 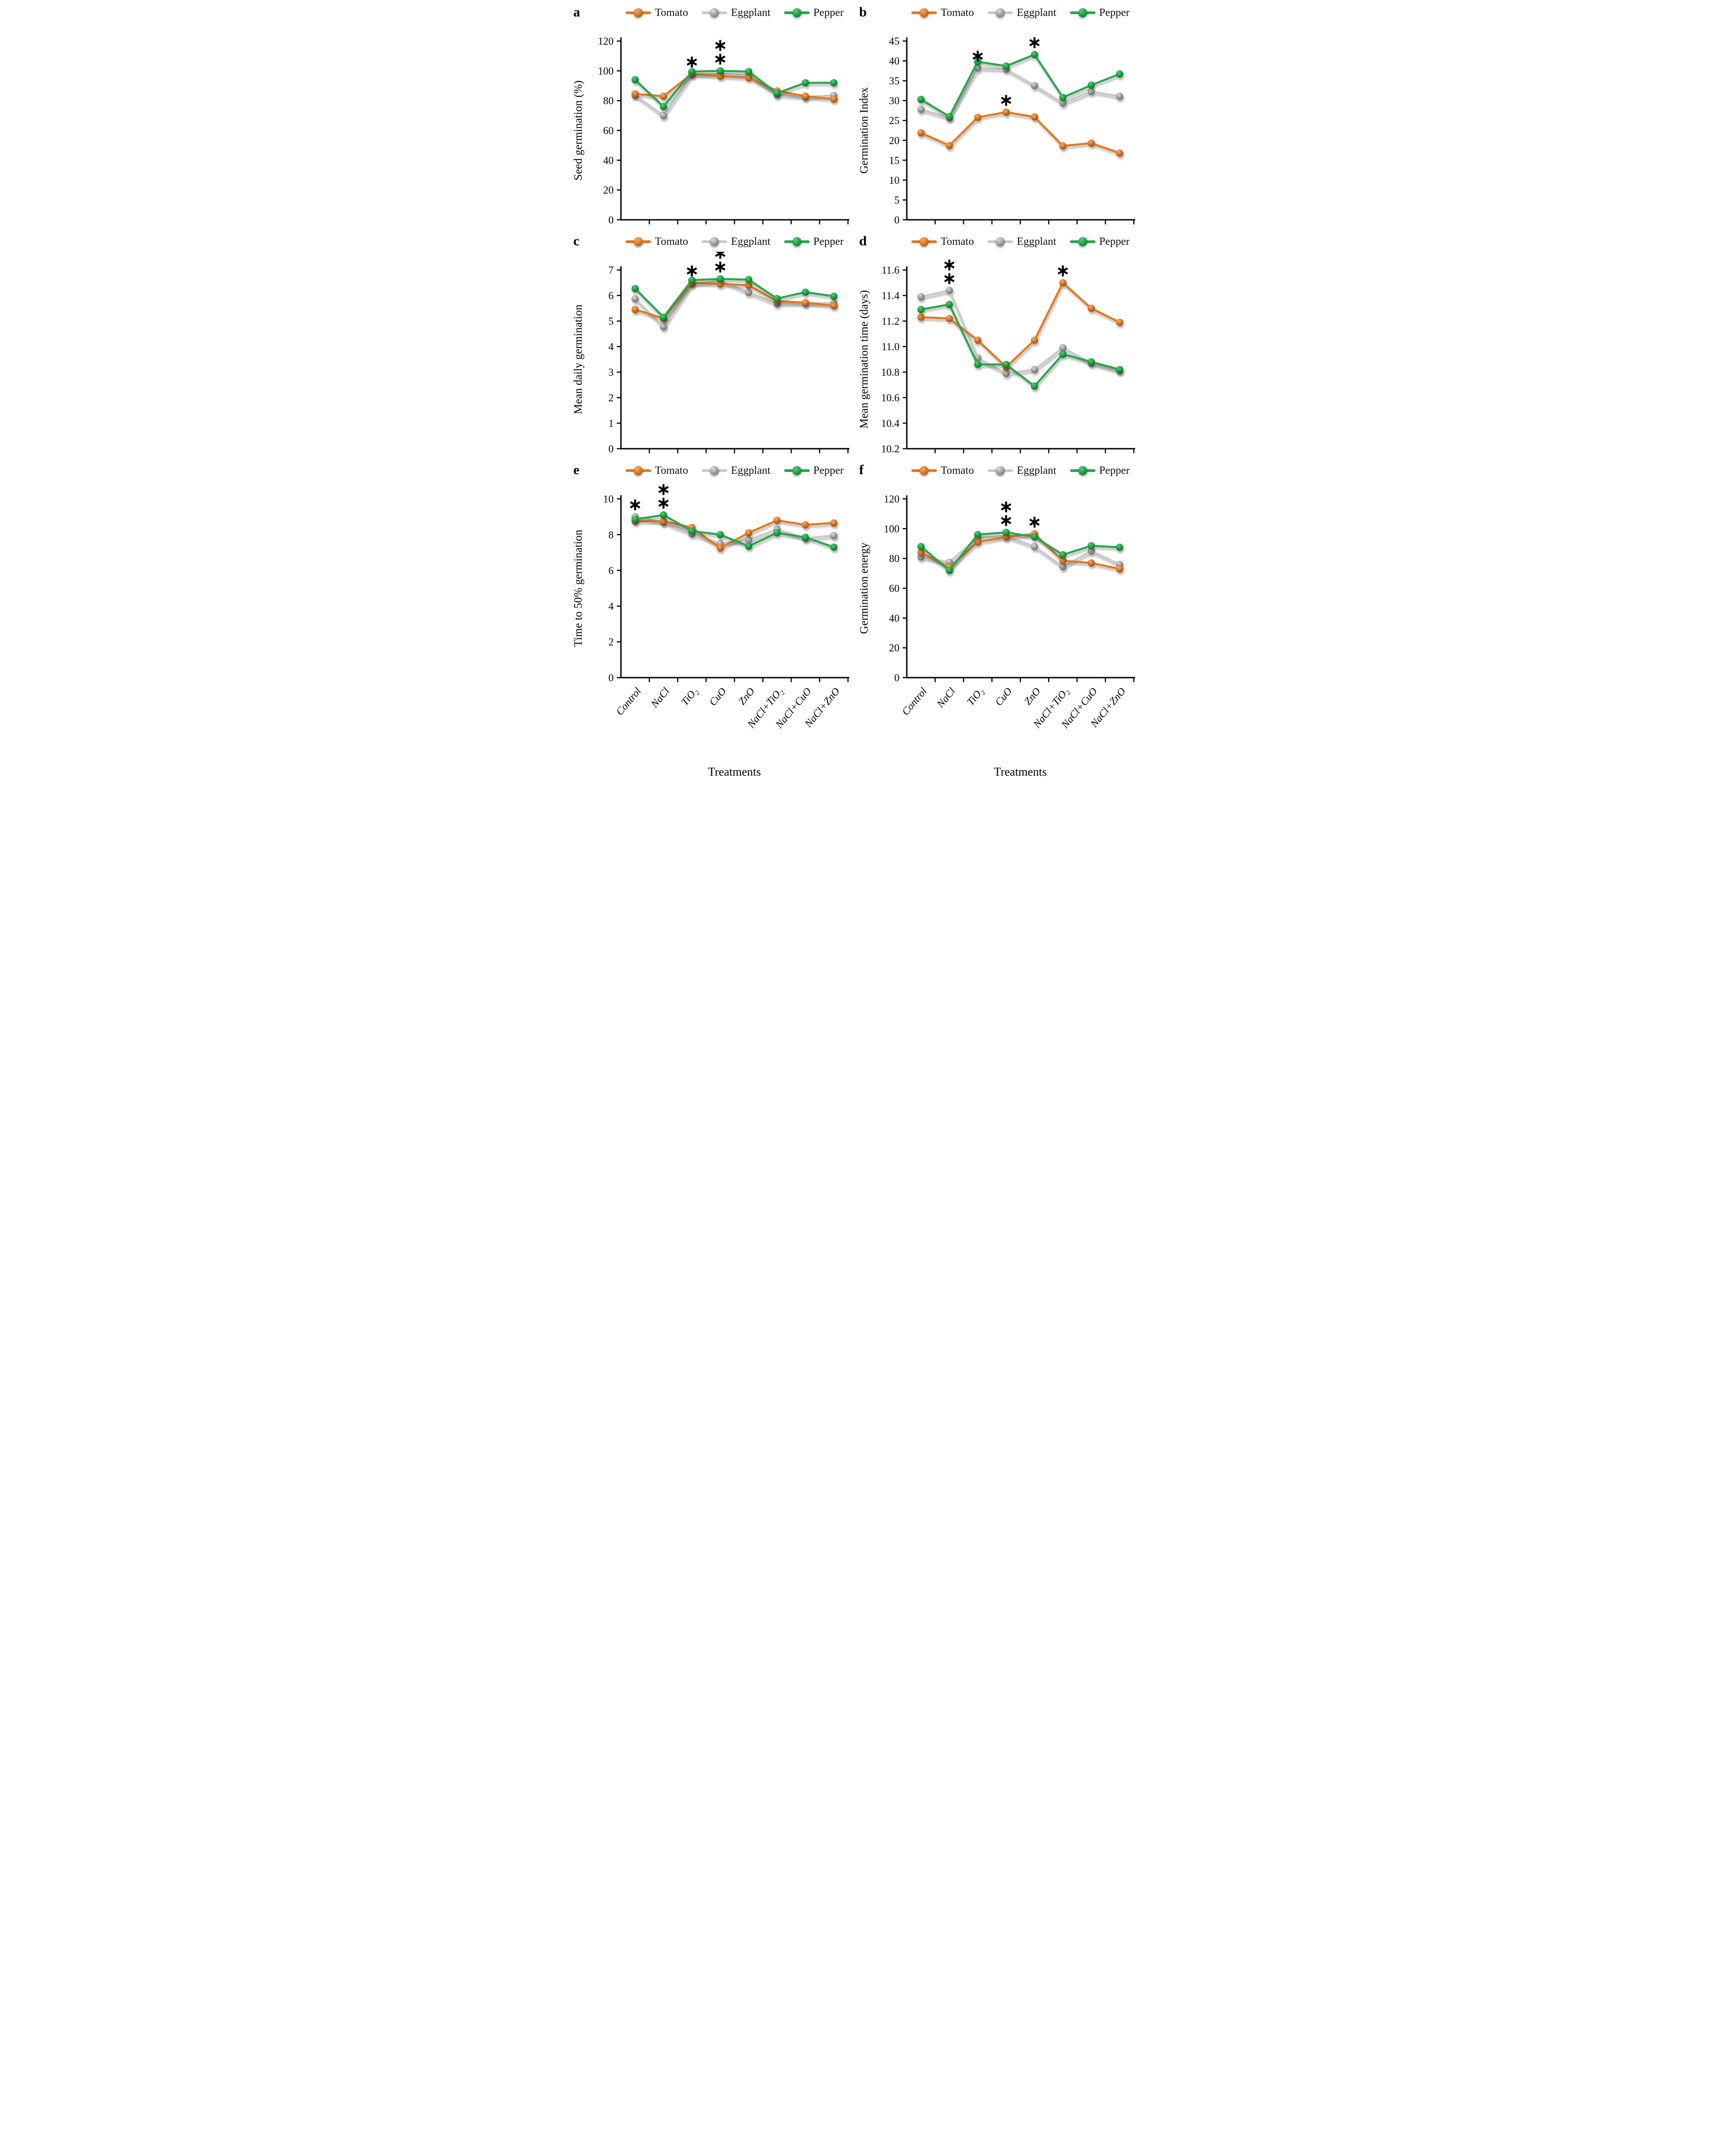 What do you see at coordinates (1003, 696) in the screenshot?
I see `x-tick-label-3: CuO` at bounding box center [1003, 696].